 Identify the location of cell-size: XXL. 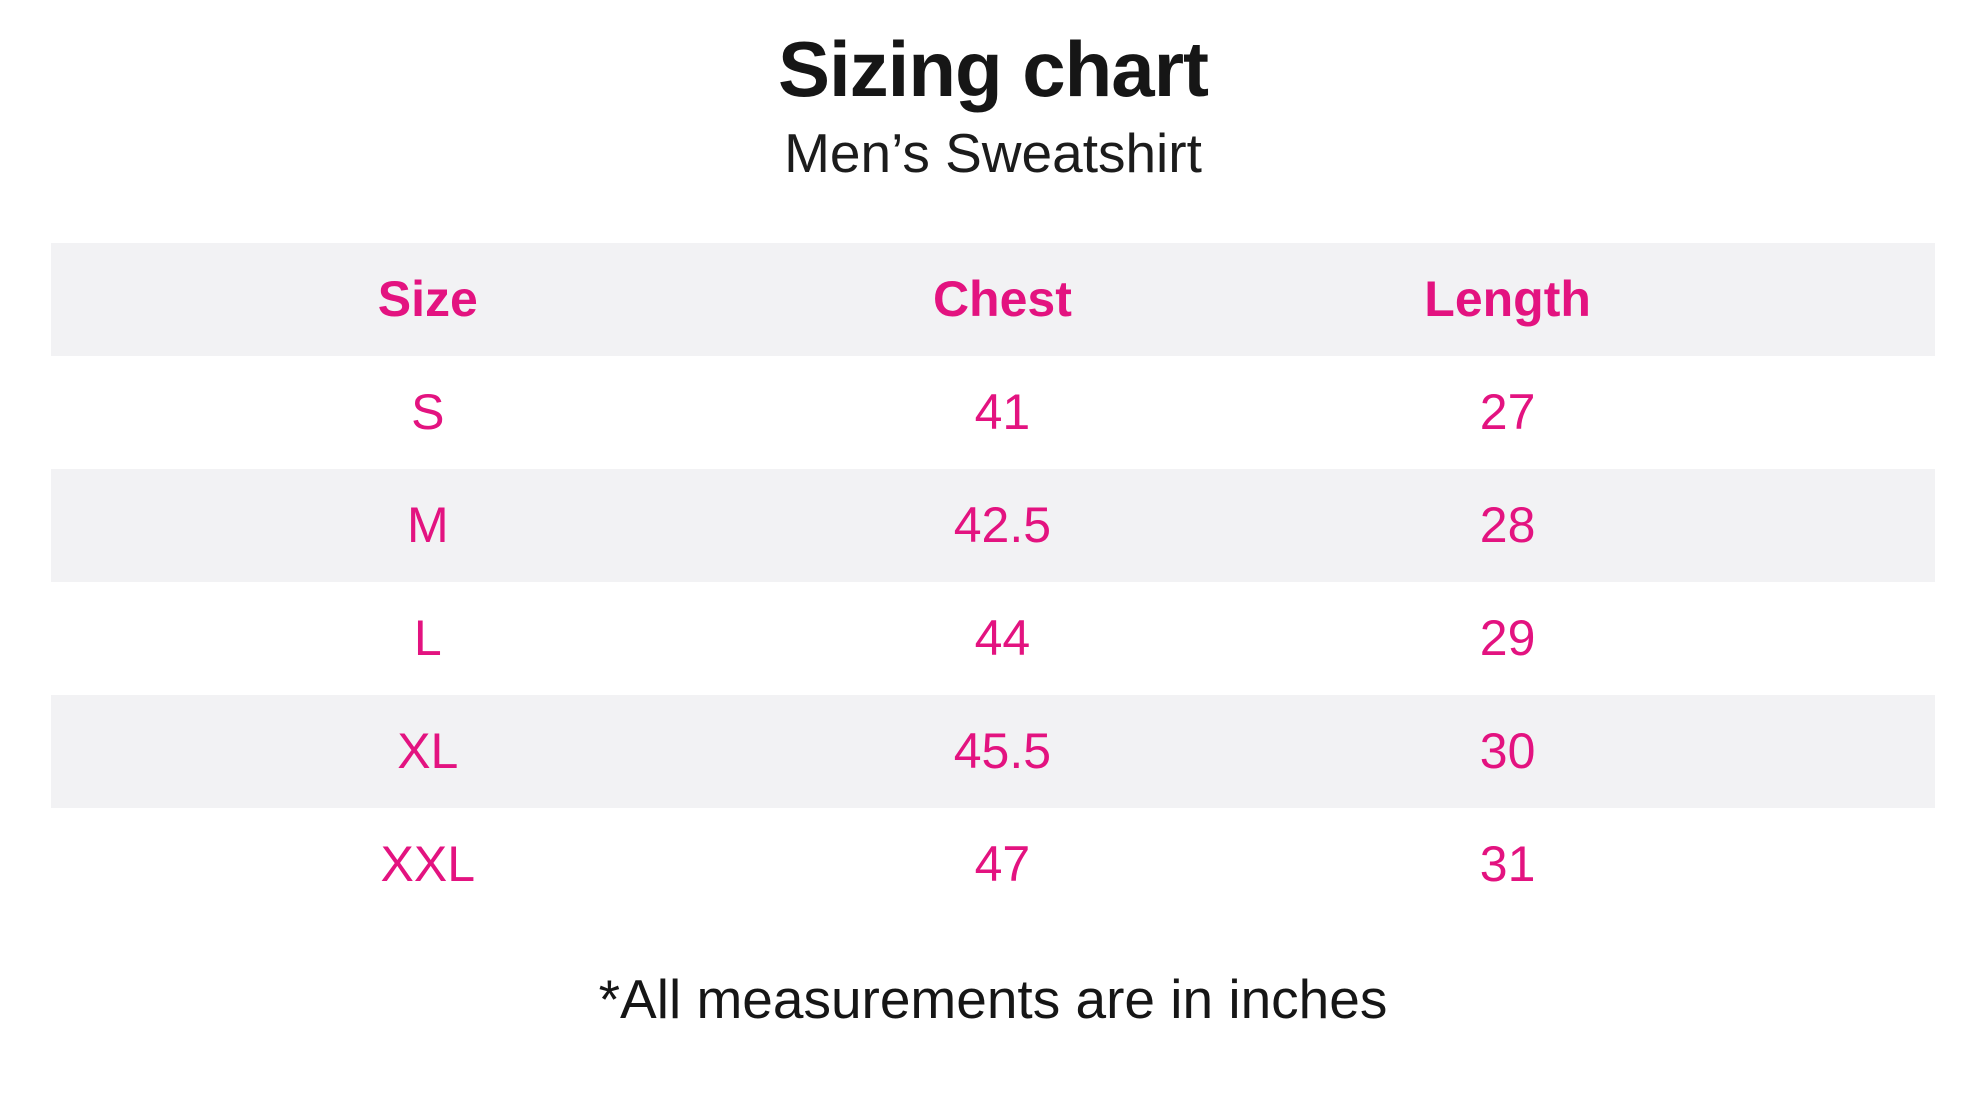
(428, 864).